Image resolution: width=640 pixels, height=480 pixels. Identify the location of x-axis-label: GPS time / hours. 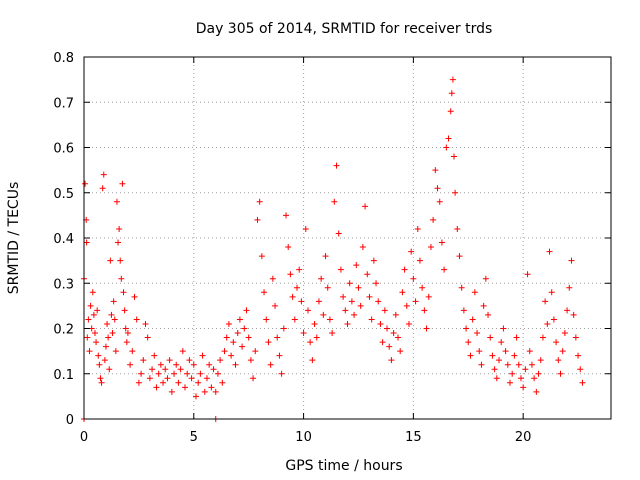
(343, 466).